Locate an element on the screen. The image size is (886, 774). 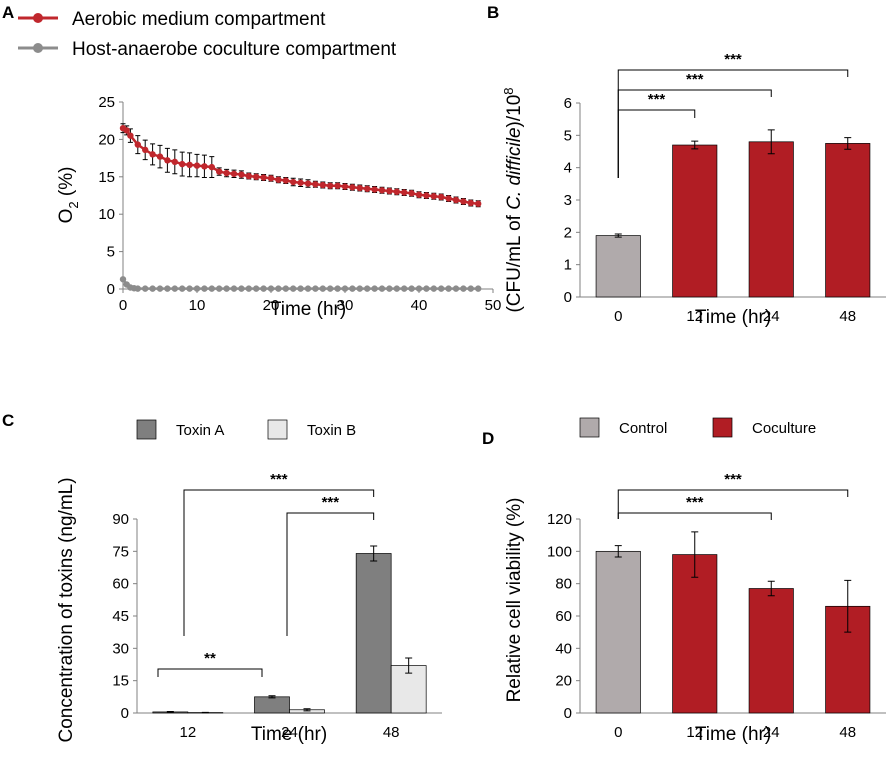
y-axis-title-sub: 2 is located at coordinates (73, 204).